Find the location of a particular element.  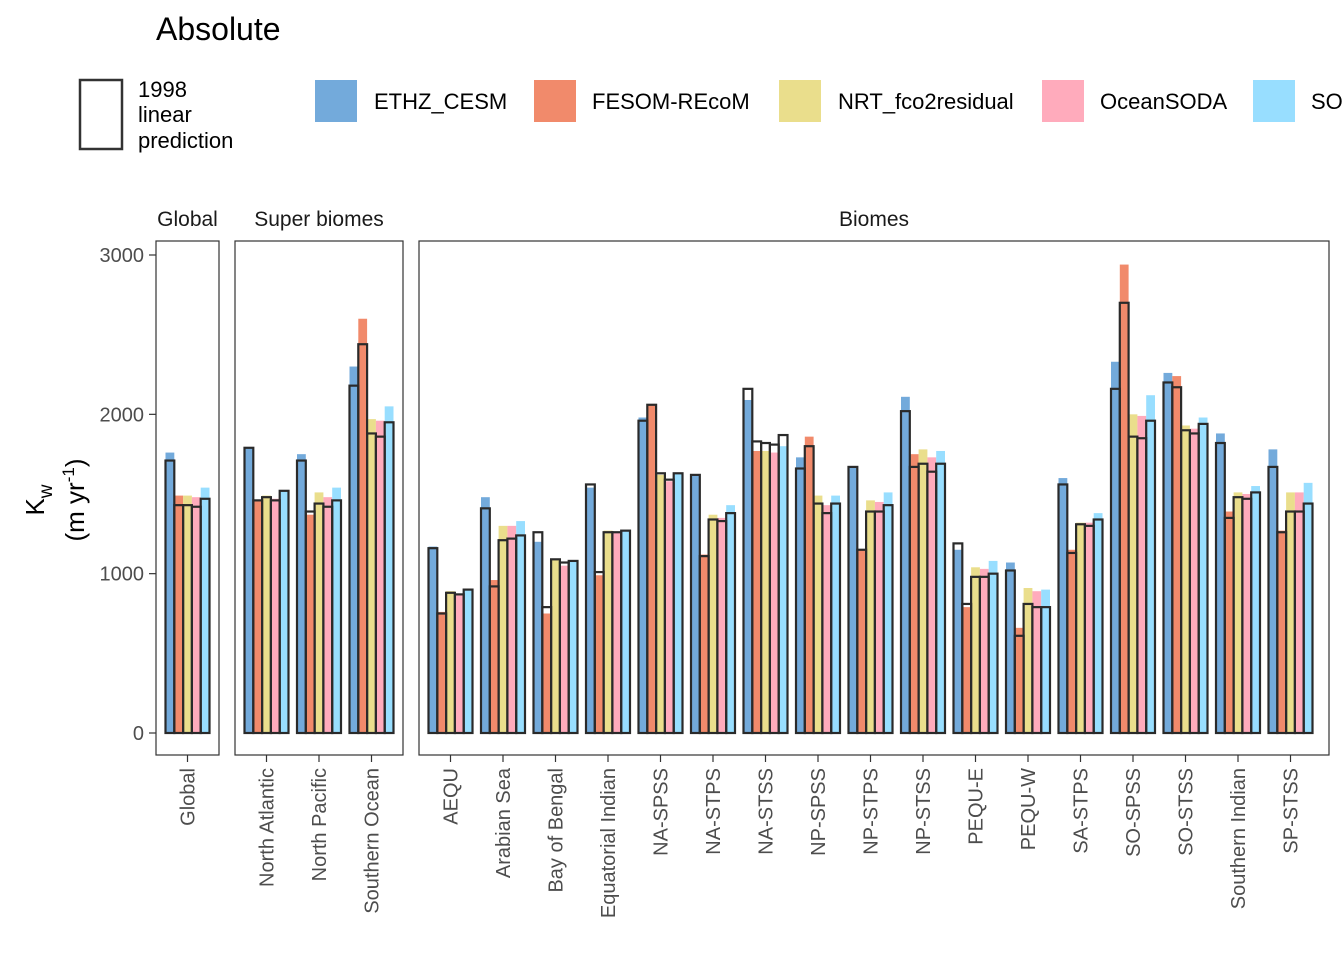

bar-nrt-fco2residual-so-spss is located at coordinates (1133, 573).